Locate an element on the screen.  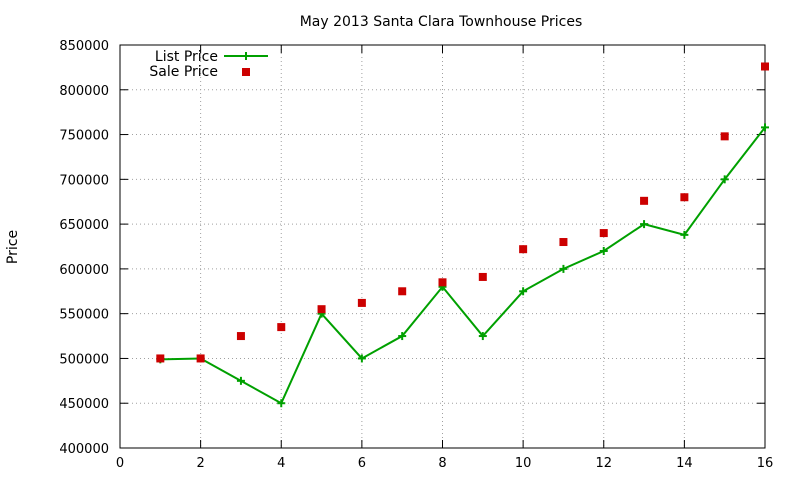
y-tick-label: 600000 is located at coordinates (84, 270).